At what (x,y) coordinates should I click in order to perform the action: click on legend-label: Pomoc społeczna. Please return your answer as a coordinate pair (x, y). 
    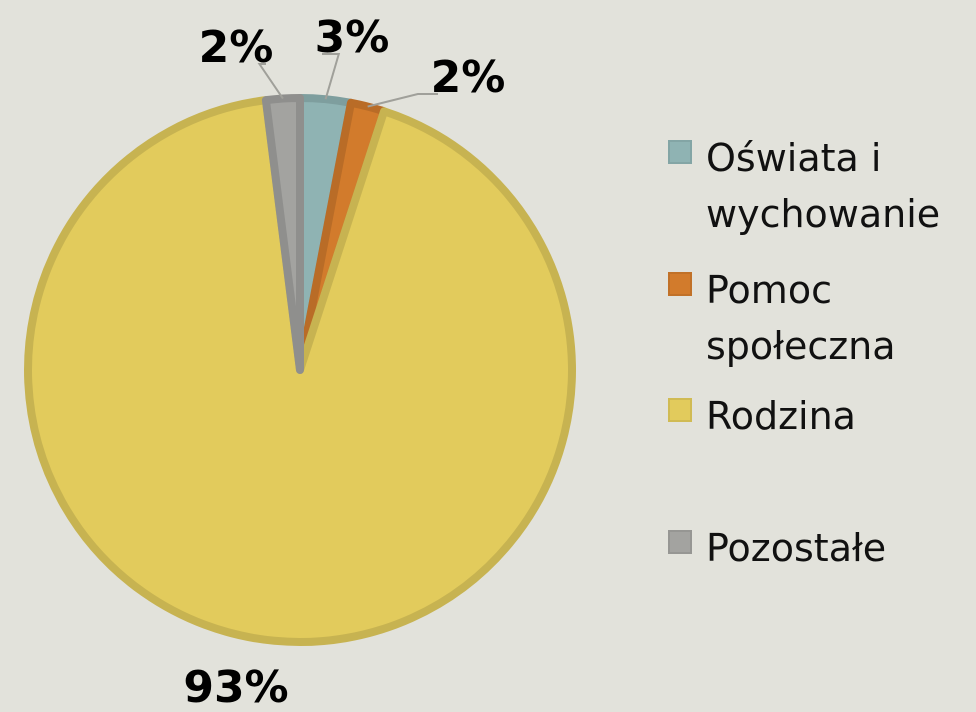
    Looking at the image, I should click on (801, 318).